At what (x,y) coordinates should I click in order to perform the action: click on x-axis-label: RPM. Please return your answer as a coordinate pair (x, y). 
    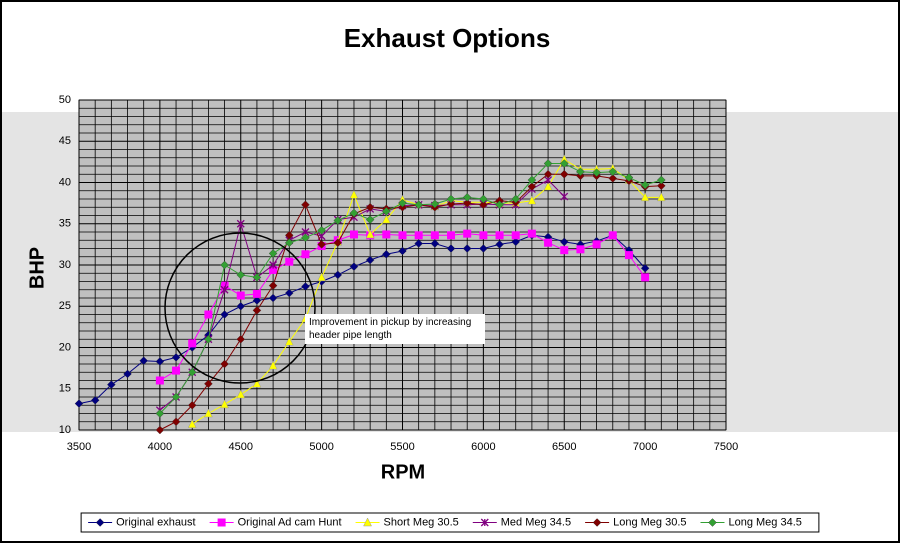
    Looking at the image, I should click on (403, 472).